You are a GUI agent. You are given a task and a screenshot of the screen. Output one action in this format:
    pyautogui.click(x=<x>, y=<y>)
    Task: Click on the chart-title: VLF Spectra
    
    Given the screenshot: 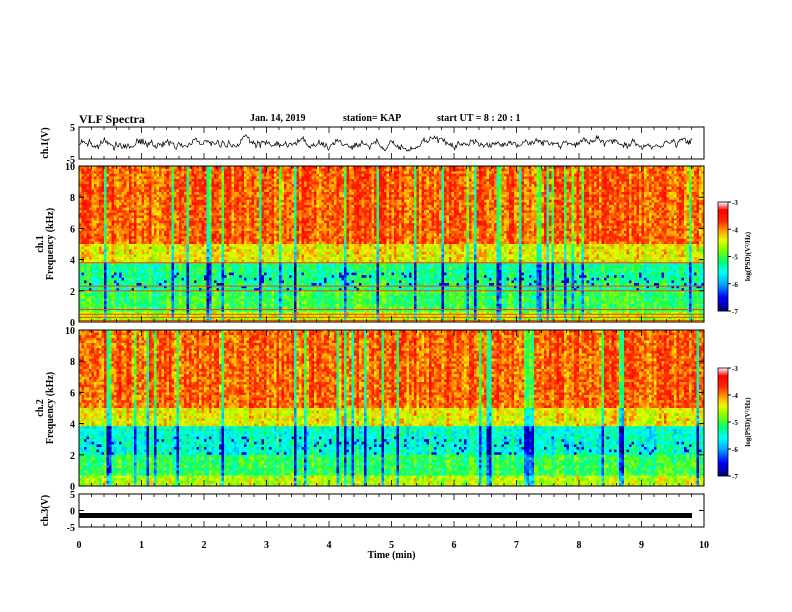 What is the action you would take?
    pyautogui.click(x=112, y=119)
    